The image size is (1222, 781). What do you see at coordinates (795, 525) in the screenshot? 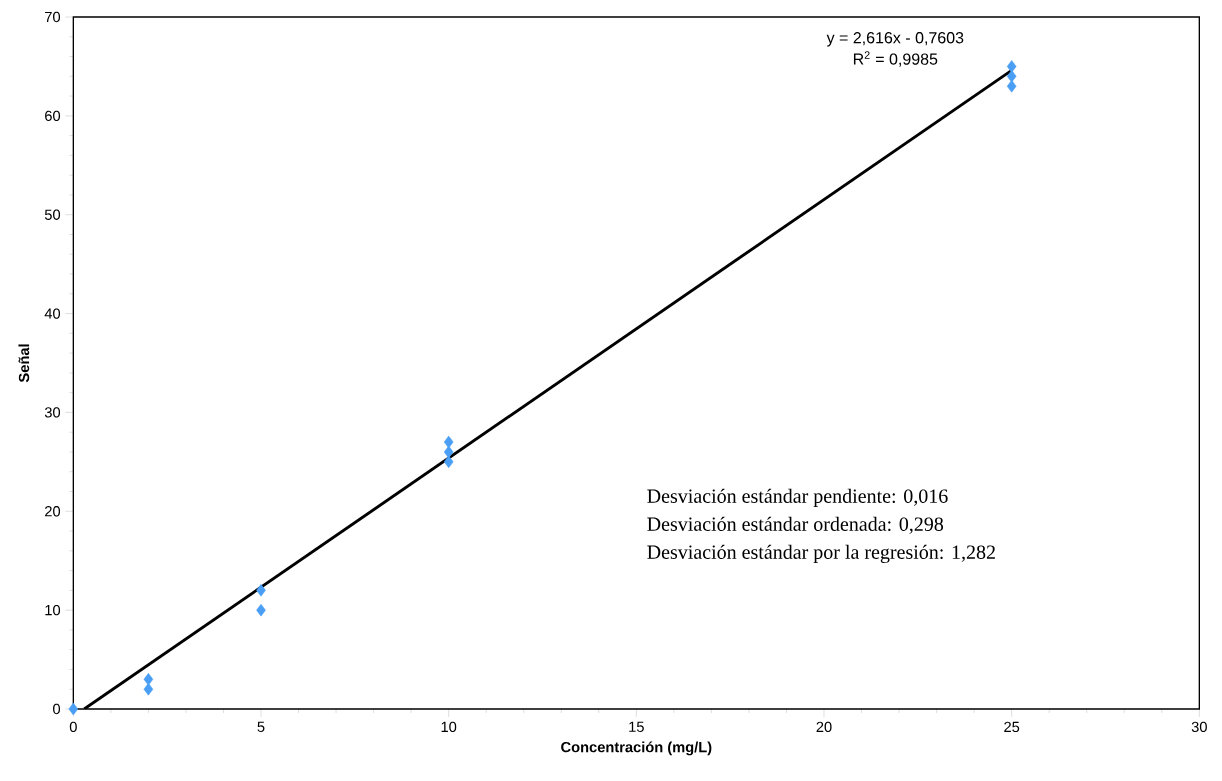
I see `annotation: Desviación estándar ordenada: 0,298` at bounding box center [795, 525].